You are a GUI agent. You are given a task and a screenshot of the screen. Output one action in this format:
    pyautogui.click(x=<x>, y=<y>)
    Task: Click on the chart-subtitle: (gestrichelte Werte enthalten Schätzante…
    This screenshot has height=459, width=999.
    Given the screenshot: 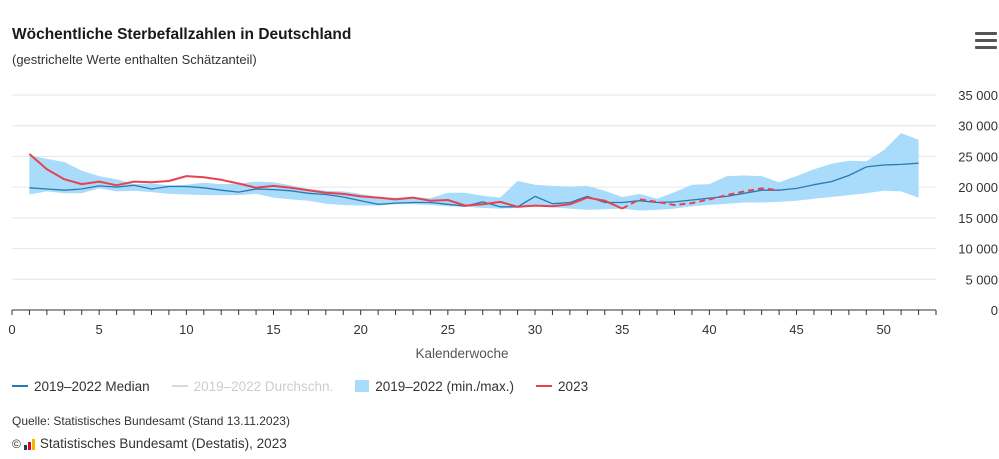 What is the action you would take?
    pyautogui.click(x=134, y=59)
    